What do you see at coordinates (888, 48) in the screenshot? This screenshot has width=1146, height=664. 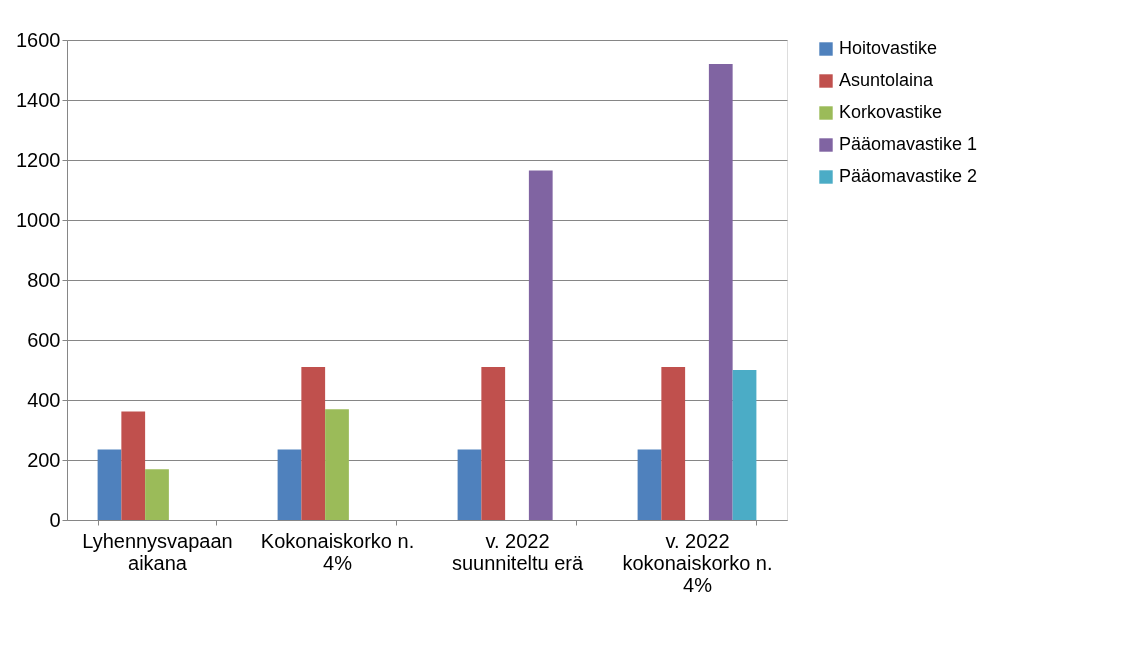 I see `legend-label: Hoitovastike` at bounding box center [888, 48].